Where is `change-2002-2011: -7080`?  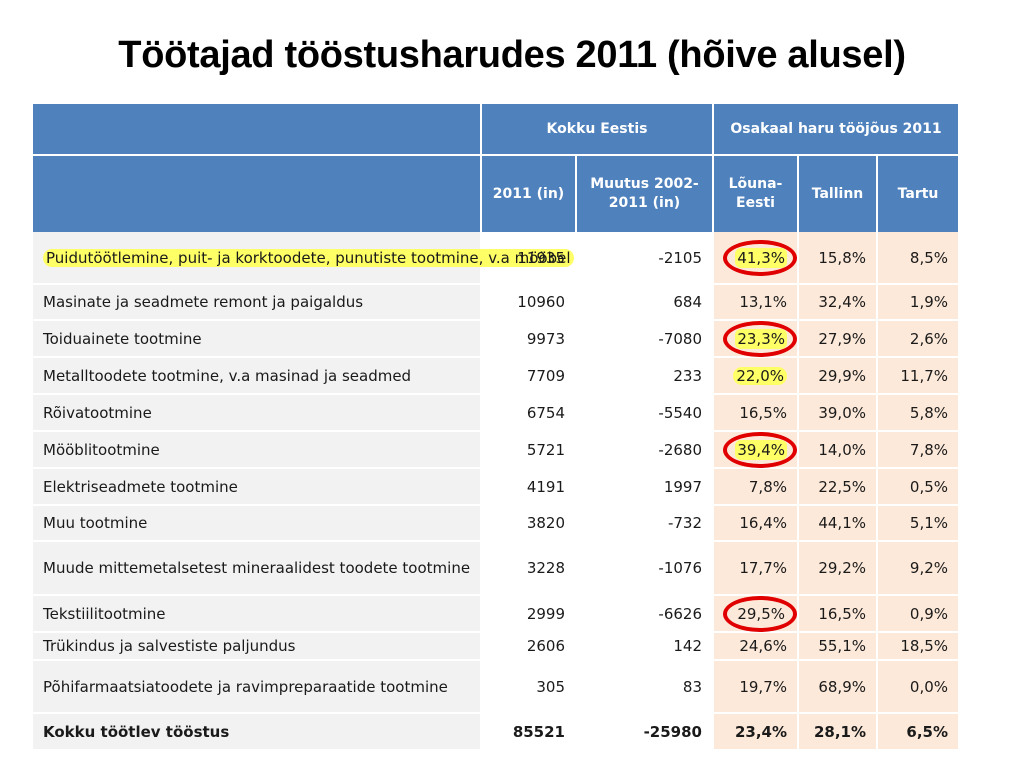 change-2002-2011: -7080 is located at coordinates (645, 339).